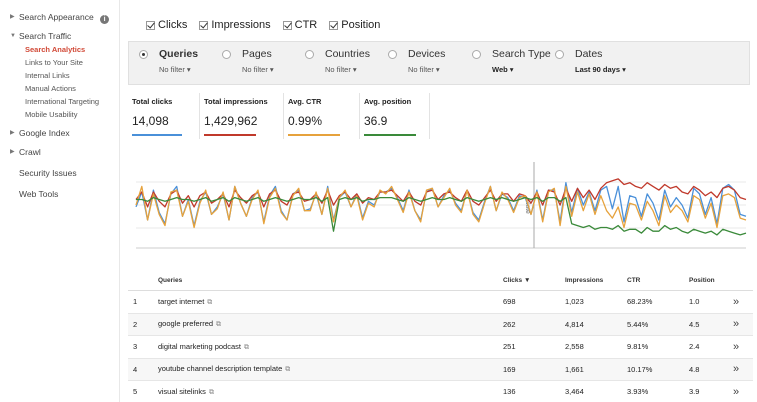 This screenshot has height=402, width=757. What do you see at coordinates (39, 194) in the screenshot?
I see `sidebar-item-web-tools: Web Tools` at bounding box center [39, 194].